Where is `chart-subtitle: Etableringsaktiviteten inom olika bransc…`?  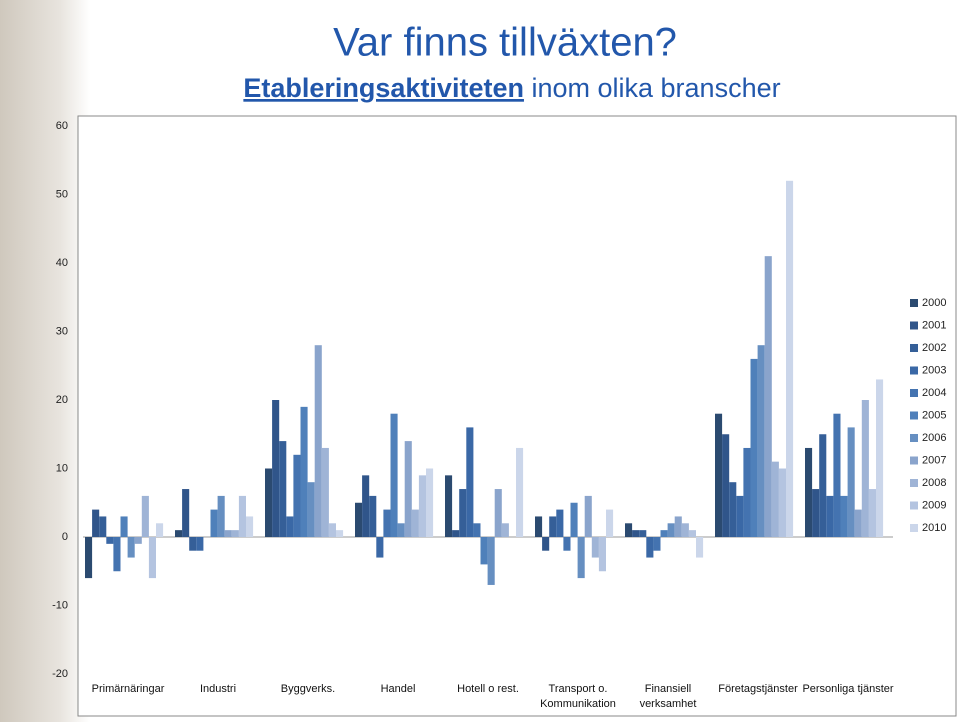 chart-subtitle: Etableringsaktiviteten inom olika bransc… is located at coordinates (511, 88).